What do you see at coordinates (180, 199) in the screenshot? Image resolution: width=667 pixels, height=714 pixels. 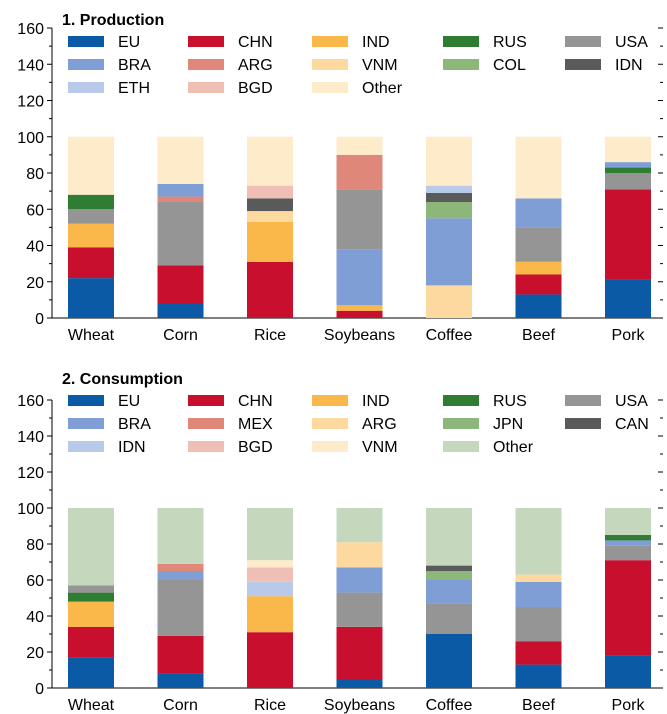 I see `bar-segment-corn-arg` at bounding box center [180, 199].